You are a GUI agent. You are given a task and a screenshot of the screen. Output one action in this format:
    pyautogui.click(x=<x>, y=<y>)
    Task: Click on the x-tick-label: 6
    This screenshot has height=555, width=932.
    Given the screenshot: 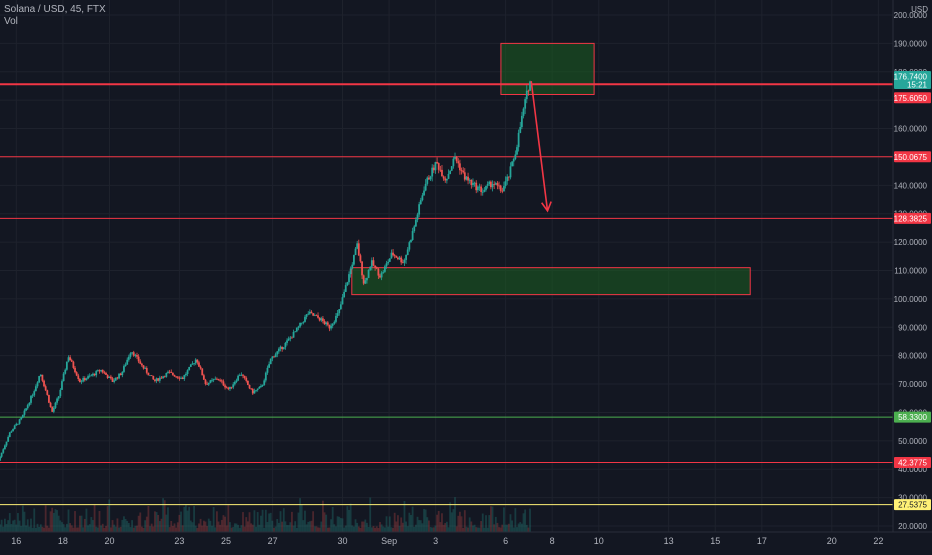 What is the action you would take?
    pyautogui.click(x=505, y=541)
    